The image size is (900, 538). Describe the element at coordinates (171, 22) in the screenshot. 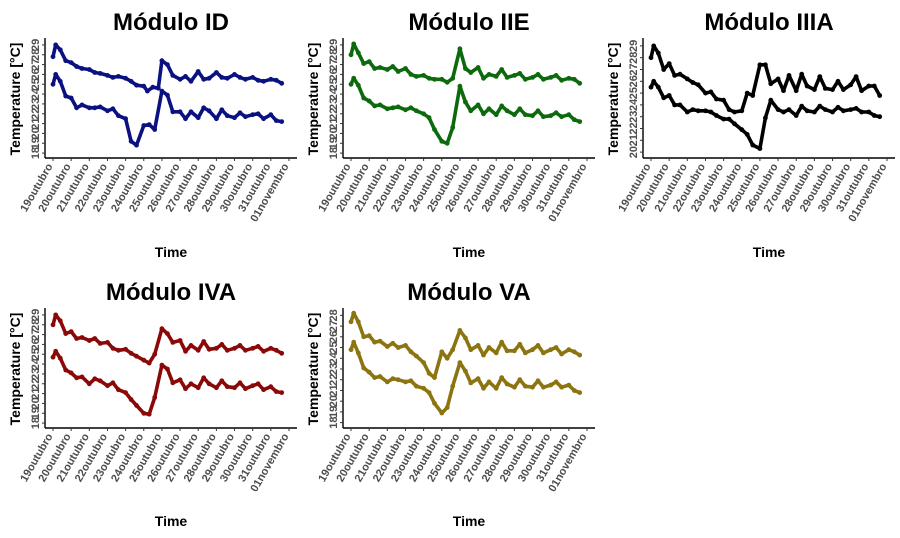

I see `chart-title: Módulo ID` at that location.